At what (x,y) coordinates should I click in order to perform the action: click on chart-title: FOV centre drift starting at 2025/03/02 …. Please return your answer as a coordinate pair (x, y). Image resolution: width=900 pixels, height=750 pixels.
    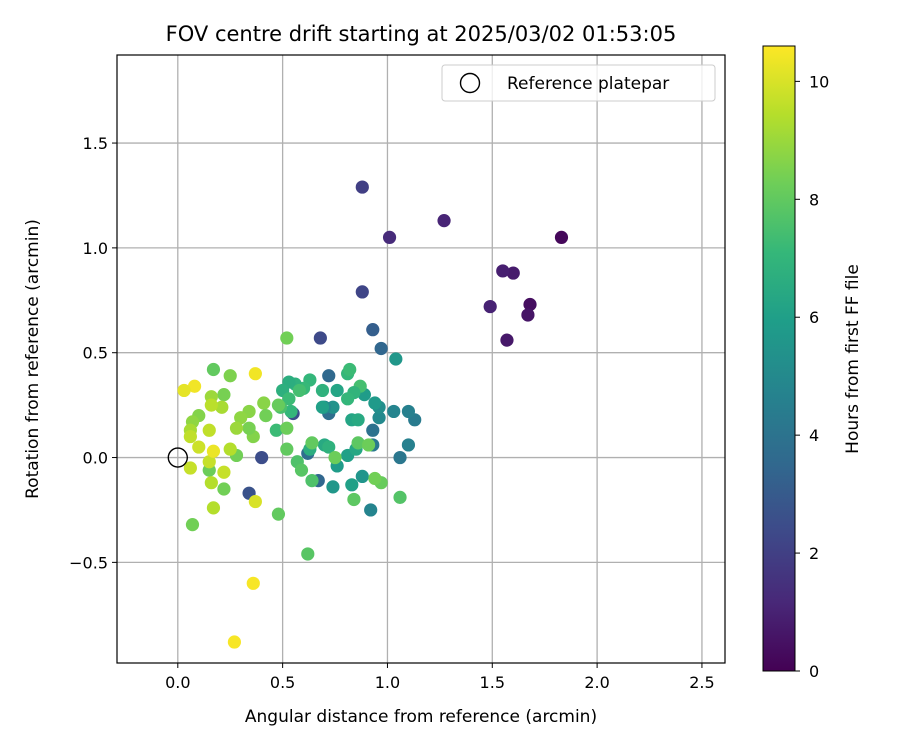
    Looking at the image, I should click on (421, 34).